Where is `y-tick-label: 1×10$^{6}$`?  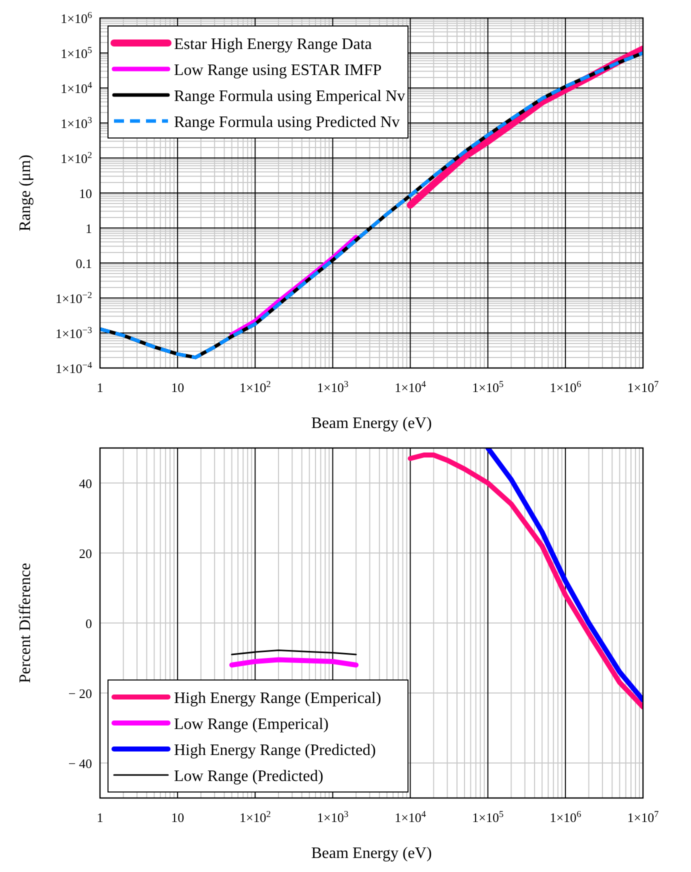
y-tick-label: 1×10$^{6}$ is located at coordinates (76, 18).